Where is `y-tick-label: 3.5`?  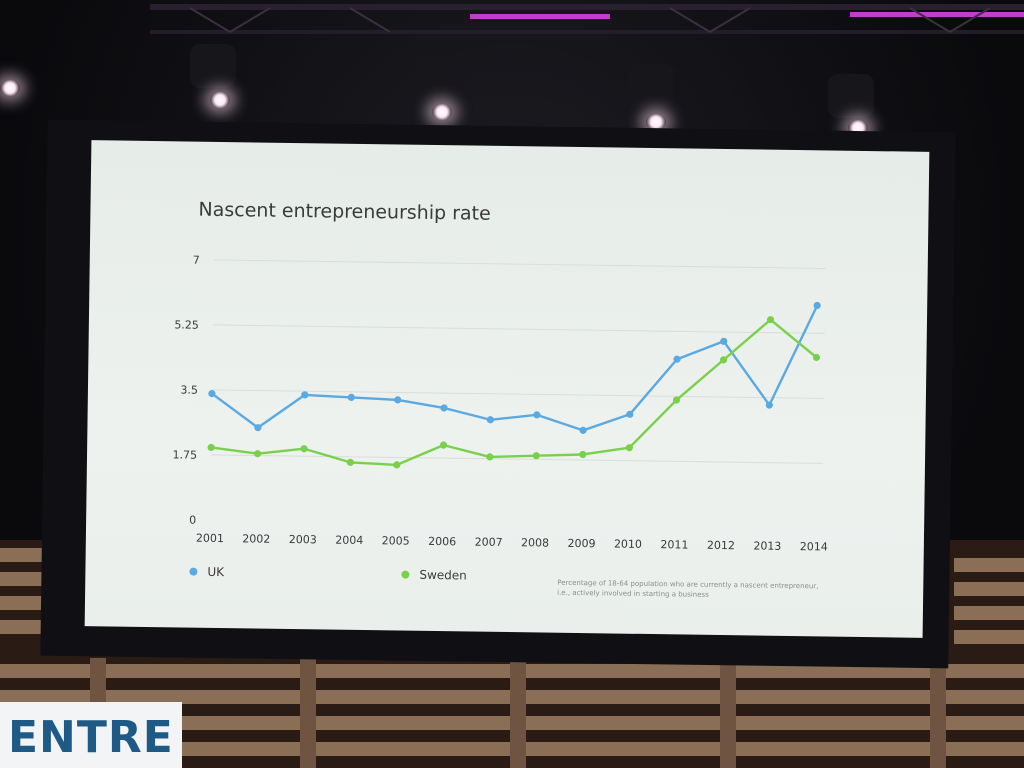
y-tick-label: 3.5 is located at coordinates (189, 389).